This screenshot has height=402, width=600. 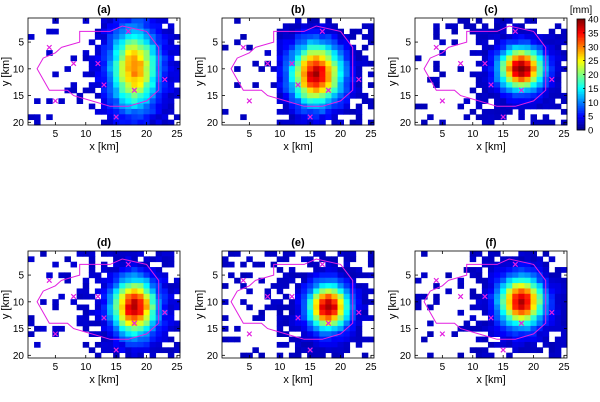 I want to click on y-axis-label: y [km], so click(x=6, y=71).